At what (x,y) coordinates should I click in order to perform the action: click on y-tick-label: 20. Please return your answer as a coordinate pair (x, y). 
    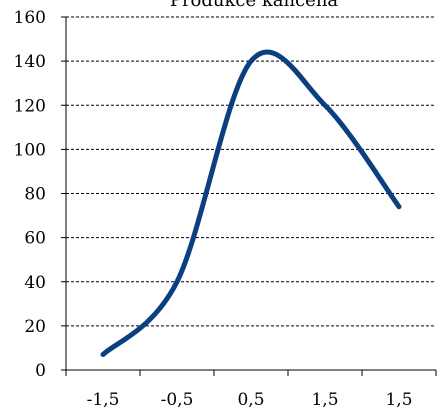
    Looking at the image, I should click on (35, 327).